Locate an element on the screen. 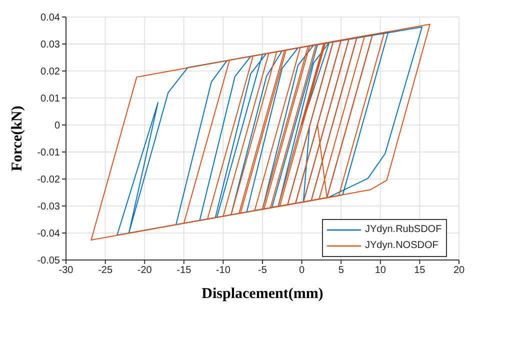 This screenshot has height=338, width=508. y-tick-label: 0.01 is located at coordinates (50, 99).